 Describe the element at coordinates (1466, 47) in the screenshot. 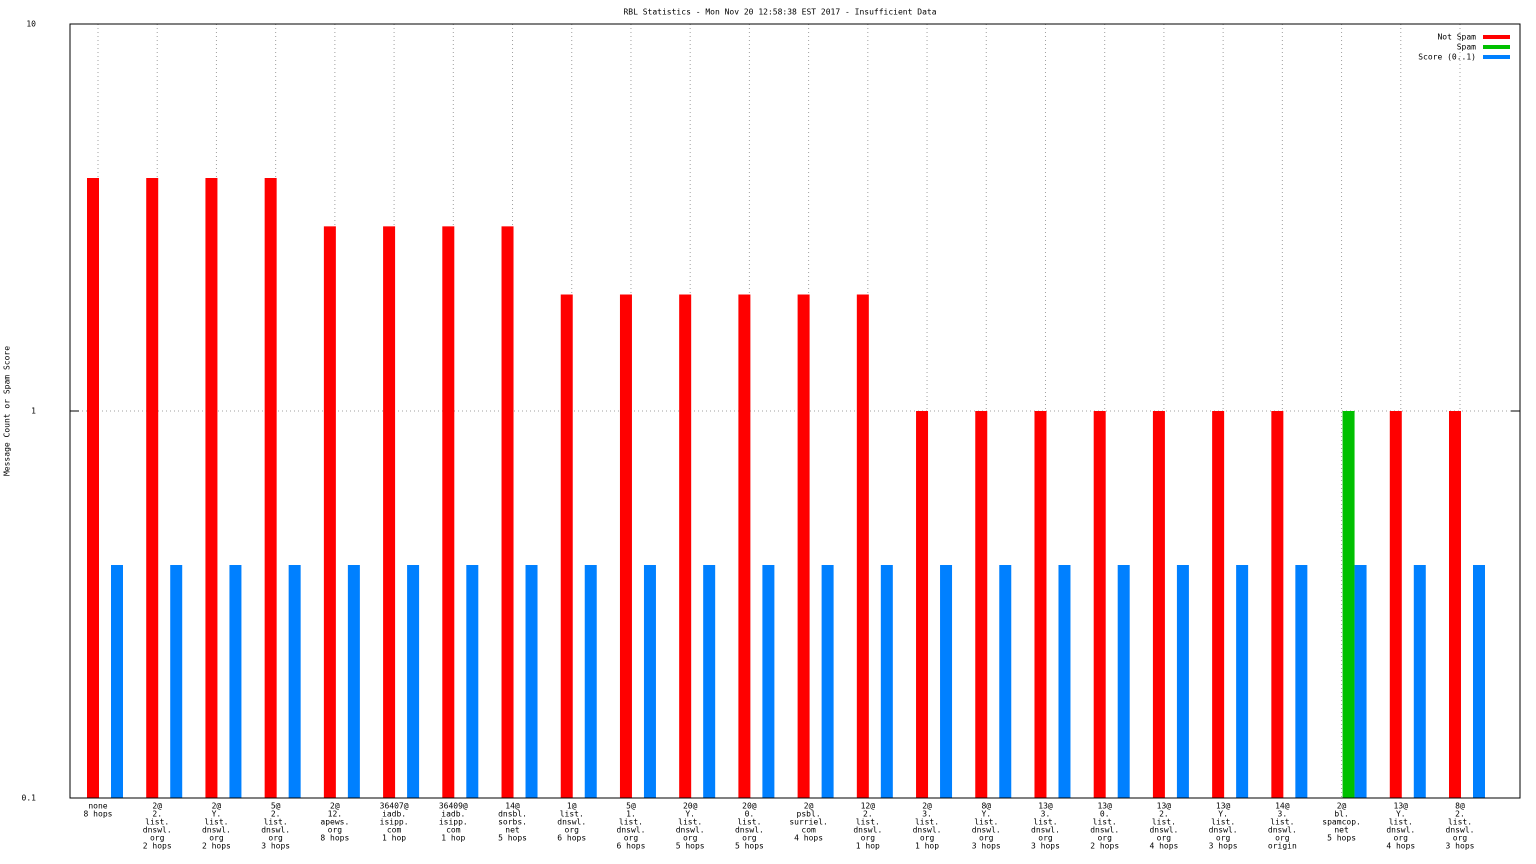

I see `legend-label: Spam` at that location.